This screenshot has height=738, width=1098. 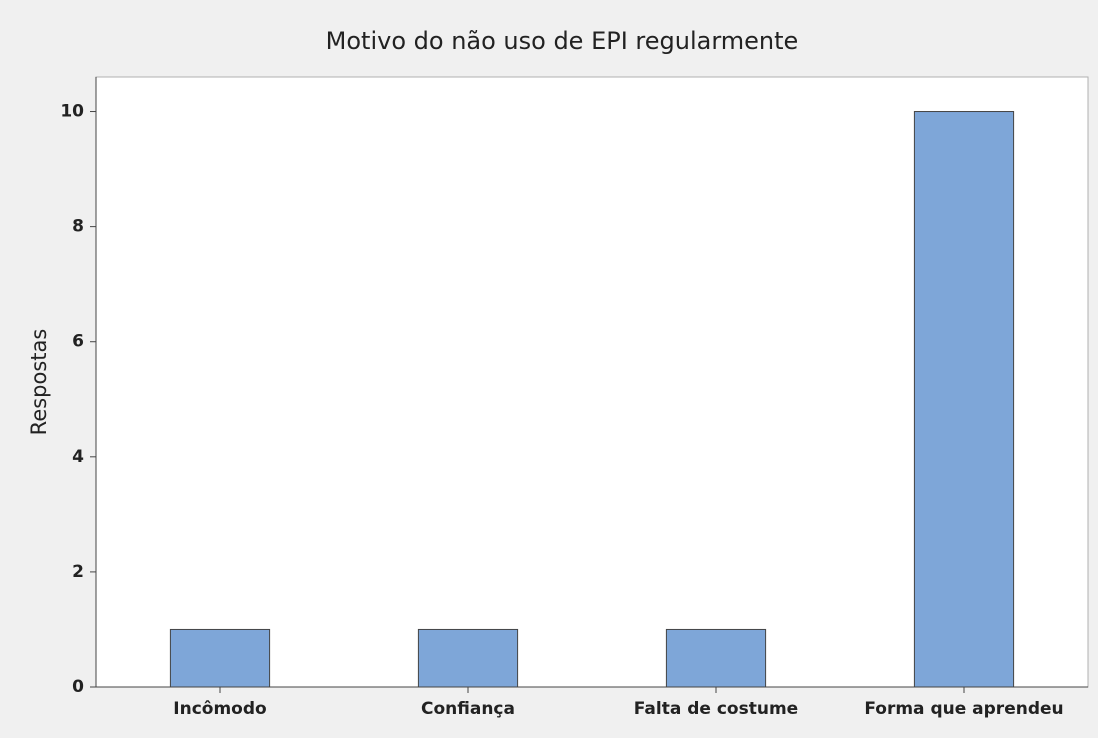 I want to click on chart-title: Motivo do não uso de EPI regularmente, so click(x=562, y=41).